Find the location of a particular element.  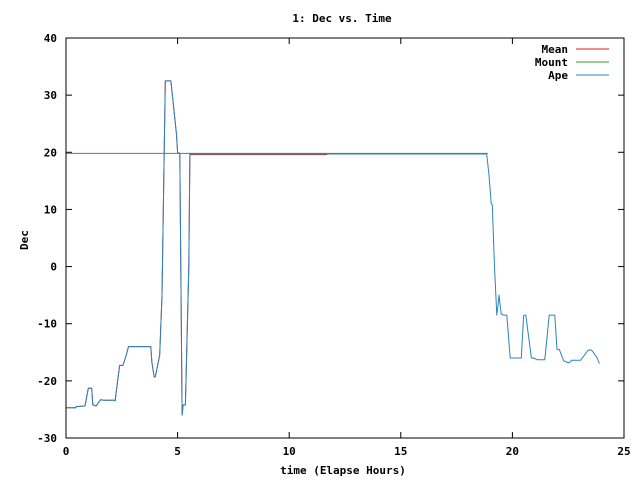

x-tick-label: 5 is located at coordinates (177, 451).